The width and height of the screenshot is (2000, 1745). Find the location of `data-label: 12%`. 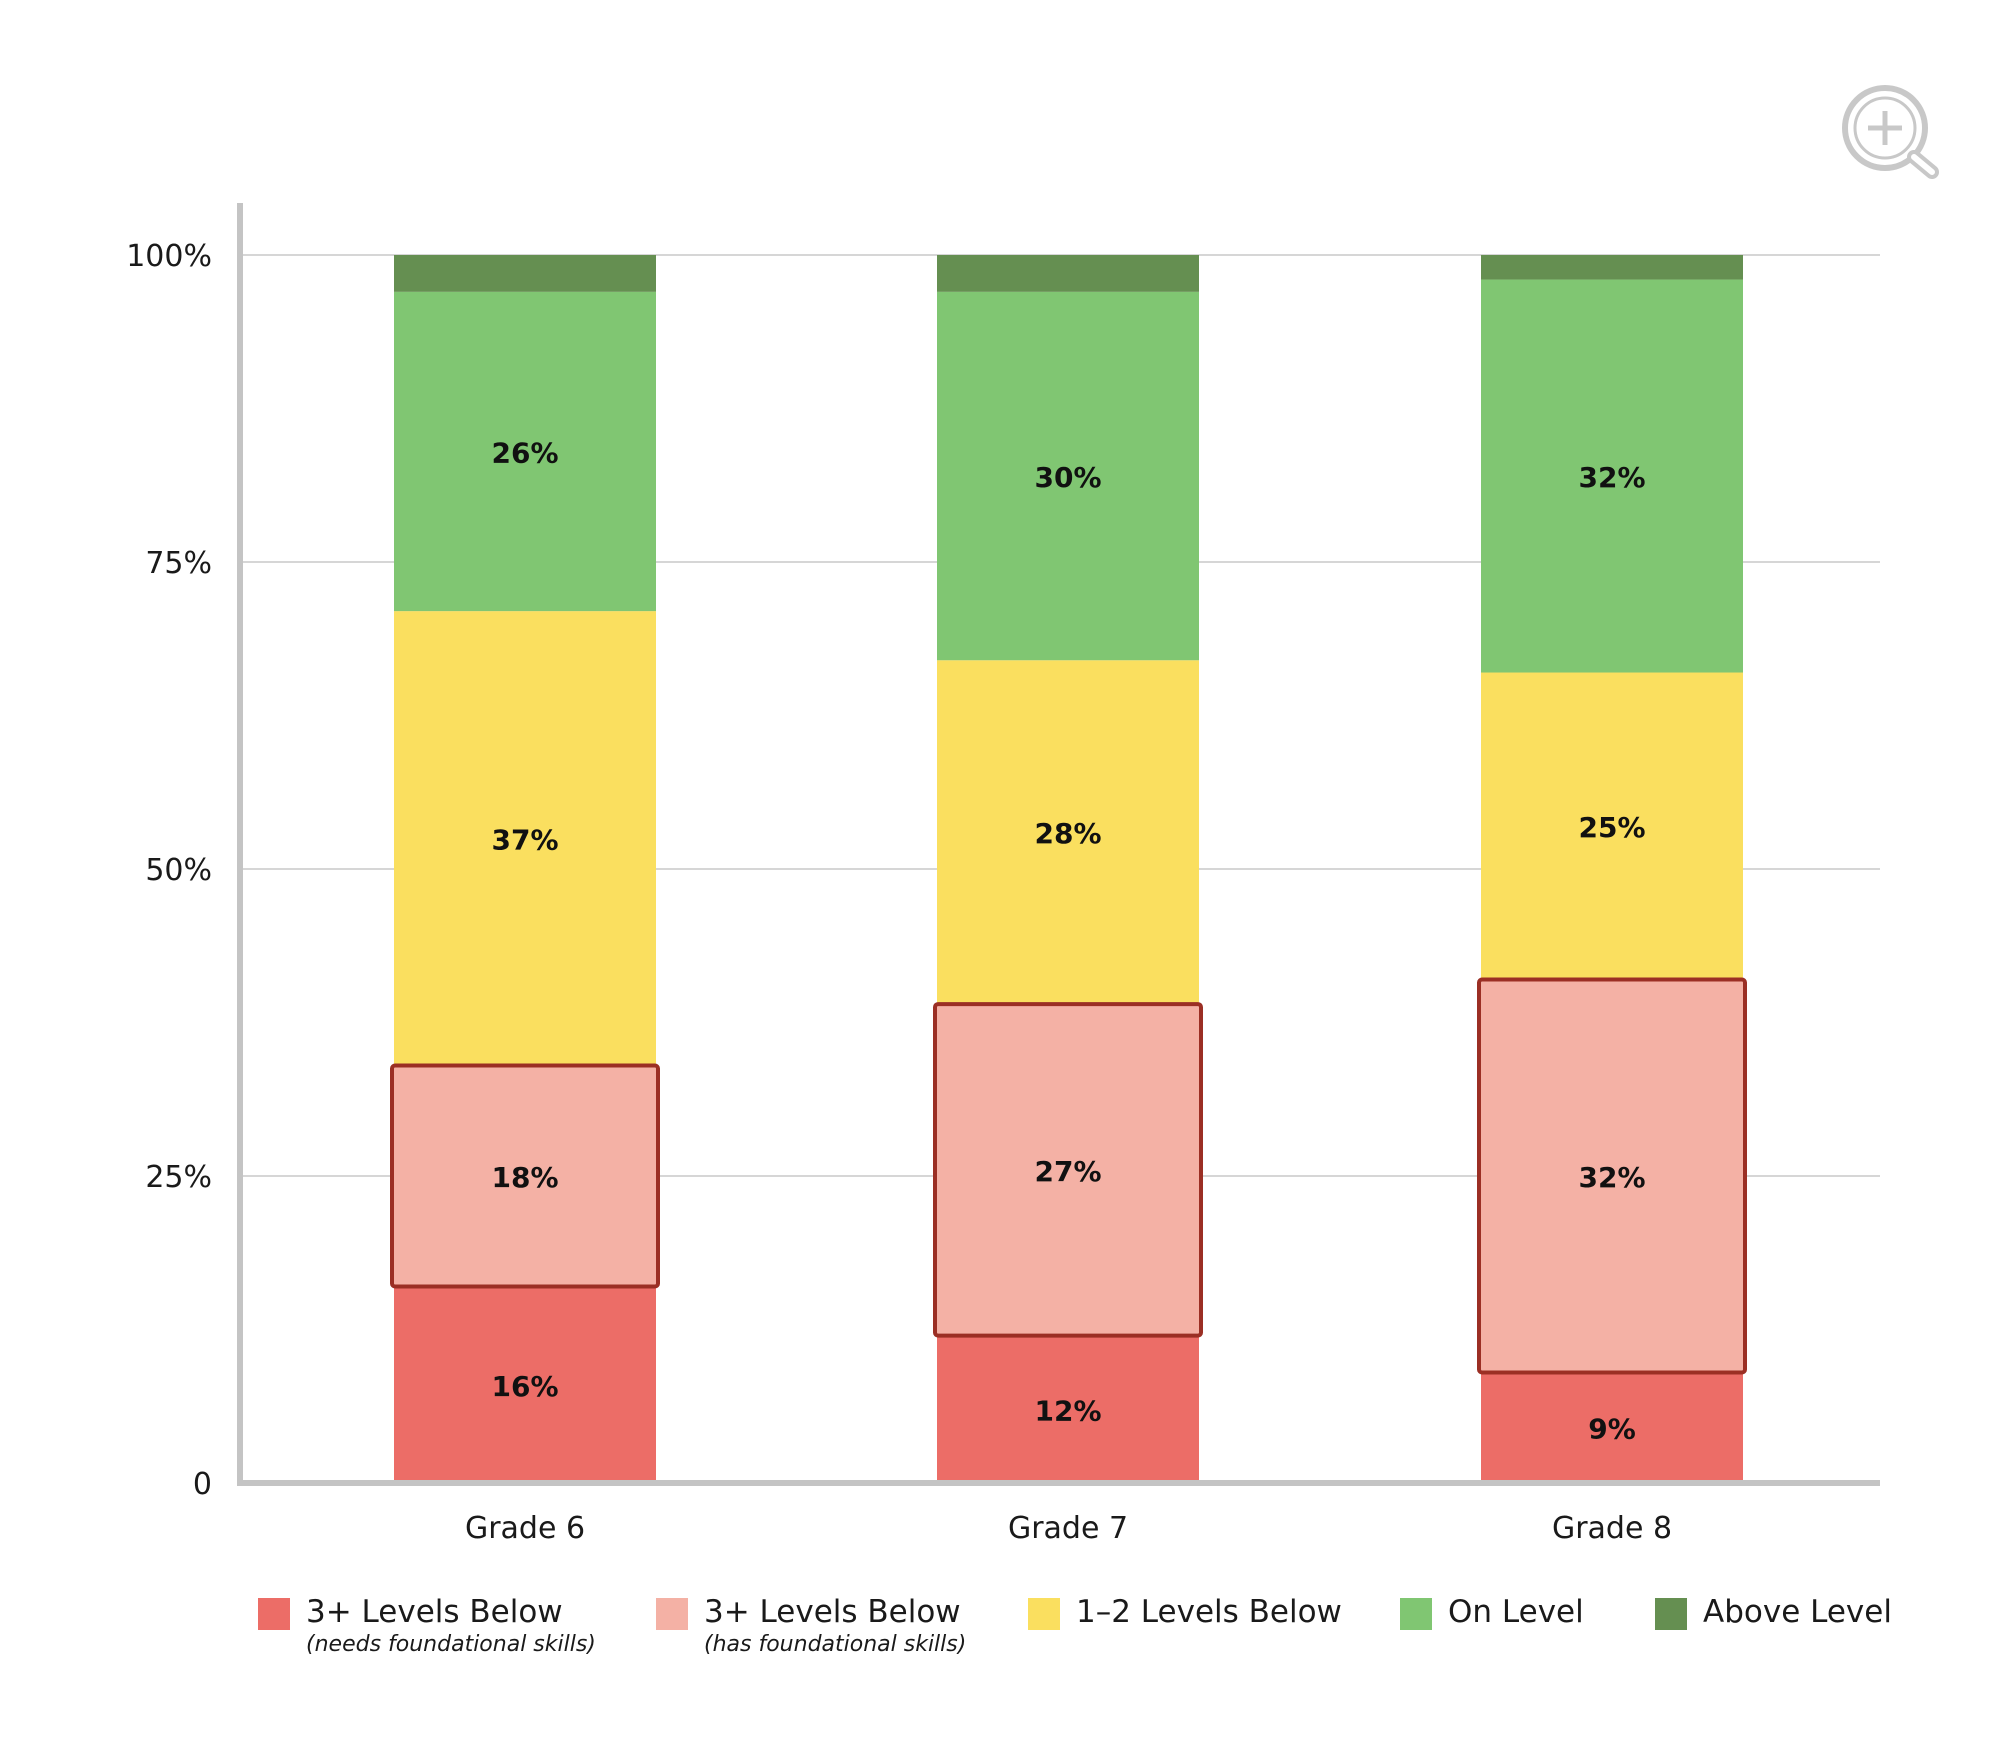

data-label: 12% is located at coordinates (1067, 1410).